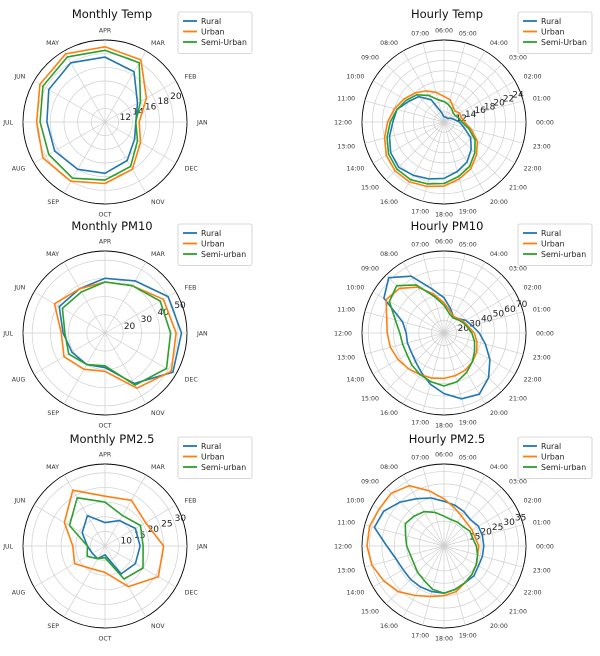 This screenshot has height=656, width=600. Describe the element at coordinates (112, 439) in the screenshot. I see `chart-title: Monthly PM2.5` at that location.